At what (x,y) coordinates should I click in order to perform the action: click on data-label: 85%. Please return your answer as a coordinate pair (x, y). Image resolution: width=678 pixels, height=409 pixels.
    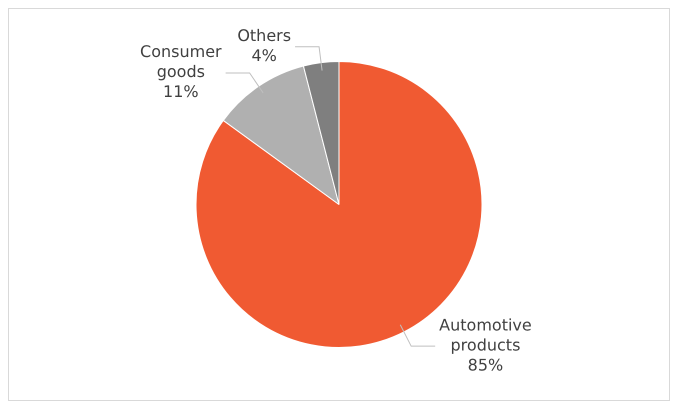
    Looking at the image, I should click on (486, 364).